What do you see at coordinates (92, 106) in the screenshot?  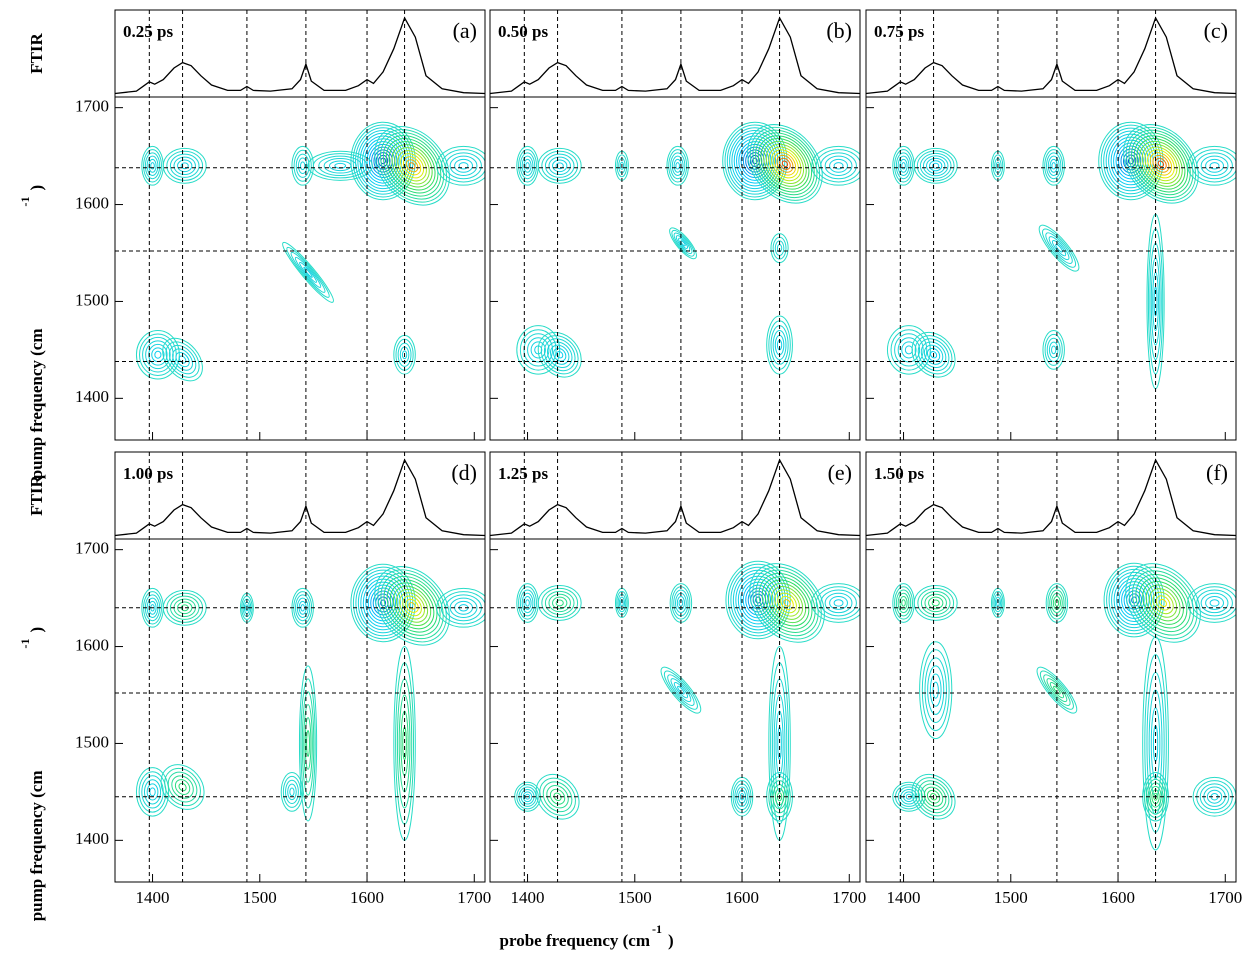 I see `y-tick-label: 1700` at bounding box center [92, 106].